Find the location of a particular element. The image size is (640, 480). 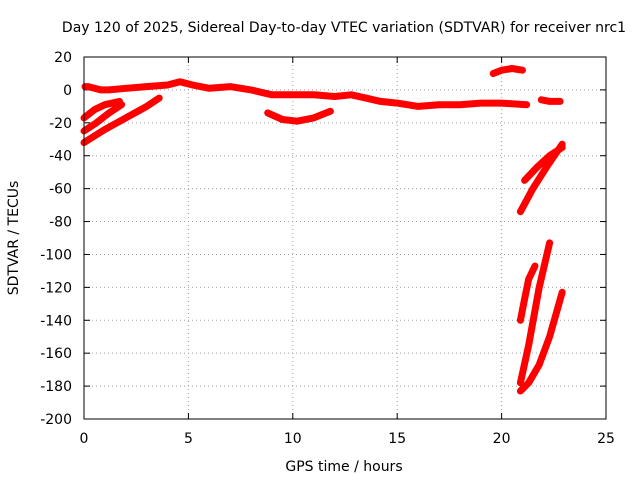

series-segment-d is located at coordinates (299, 116).